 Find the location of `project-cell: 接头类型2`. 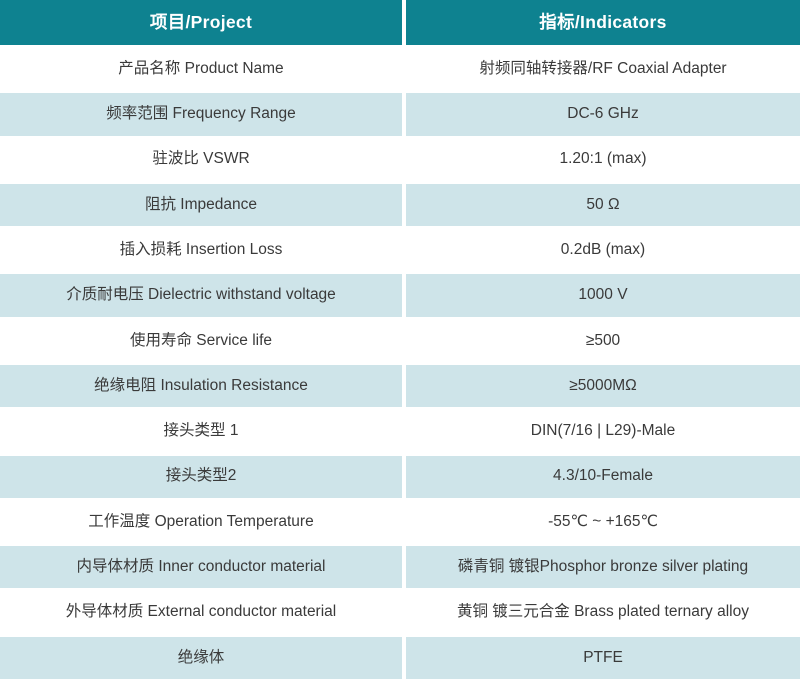

project-cell: 接头类型2 is located at coordinates (201, 476).